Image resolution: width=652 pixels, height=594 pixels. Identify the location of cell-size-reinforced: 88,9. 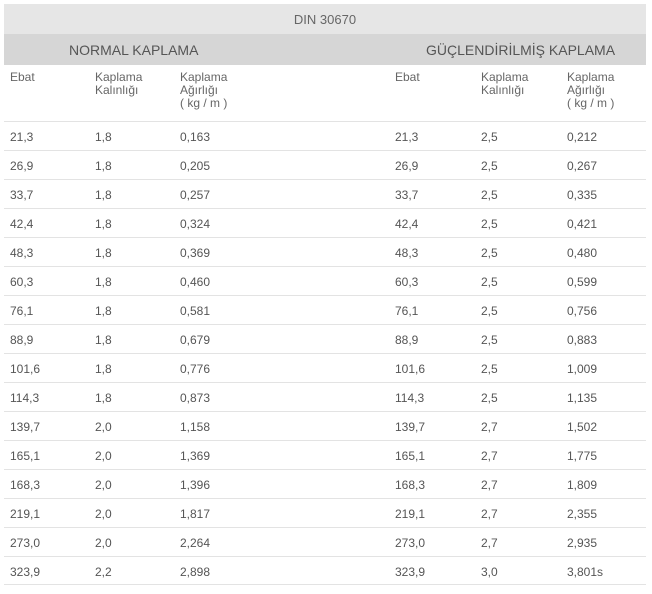
(407, 339).